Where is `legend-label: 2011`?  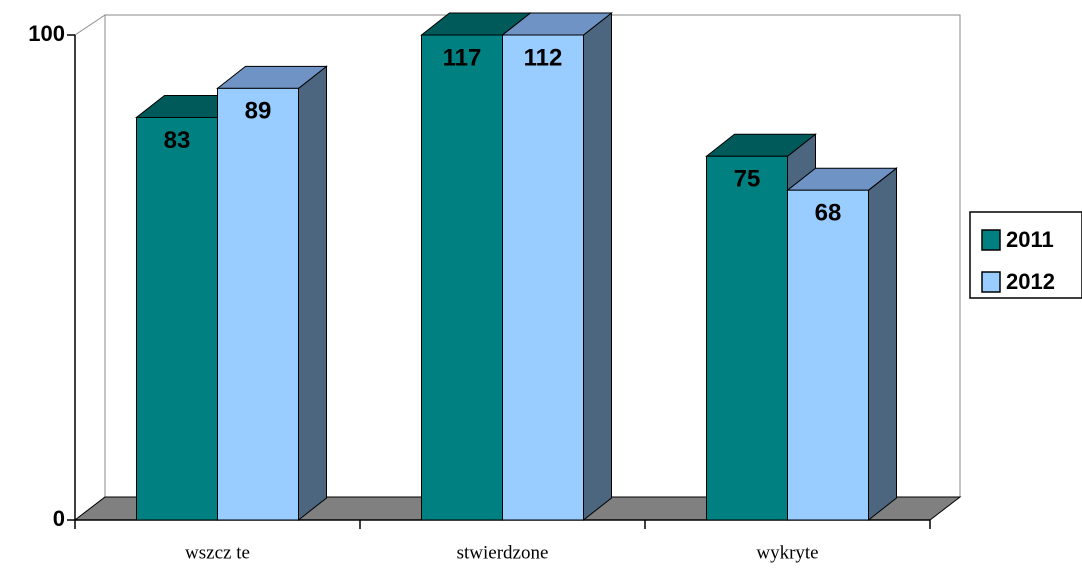 legend-label: 2011 is located at coordinates (1030, 239).